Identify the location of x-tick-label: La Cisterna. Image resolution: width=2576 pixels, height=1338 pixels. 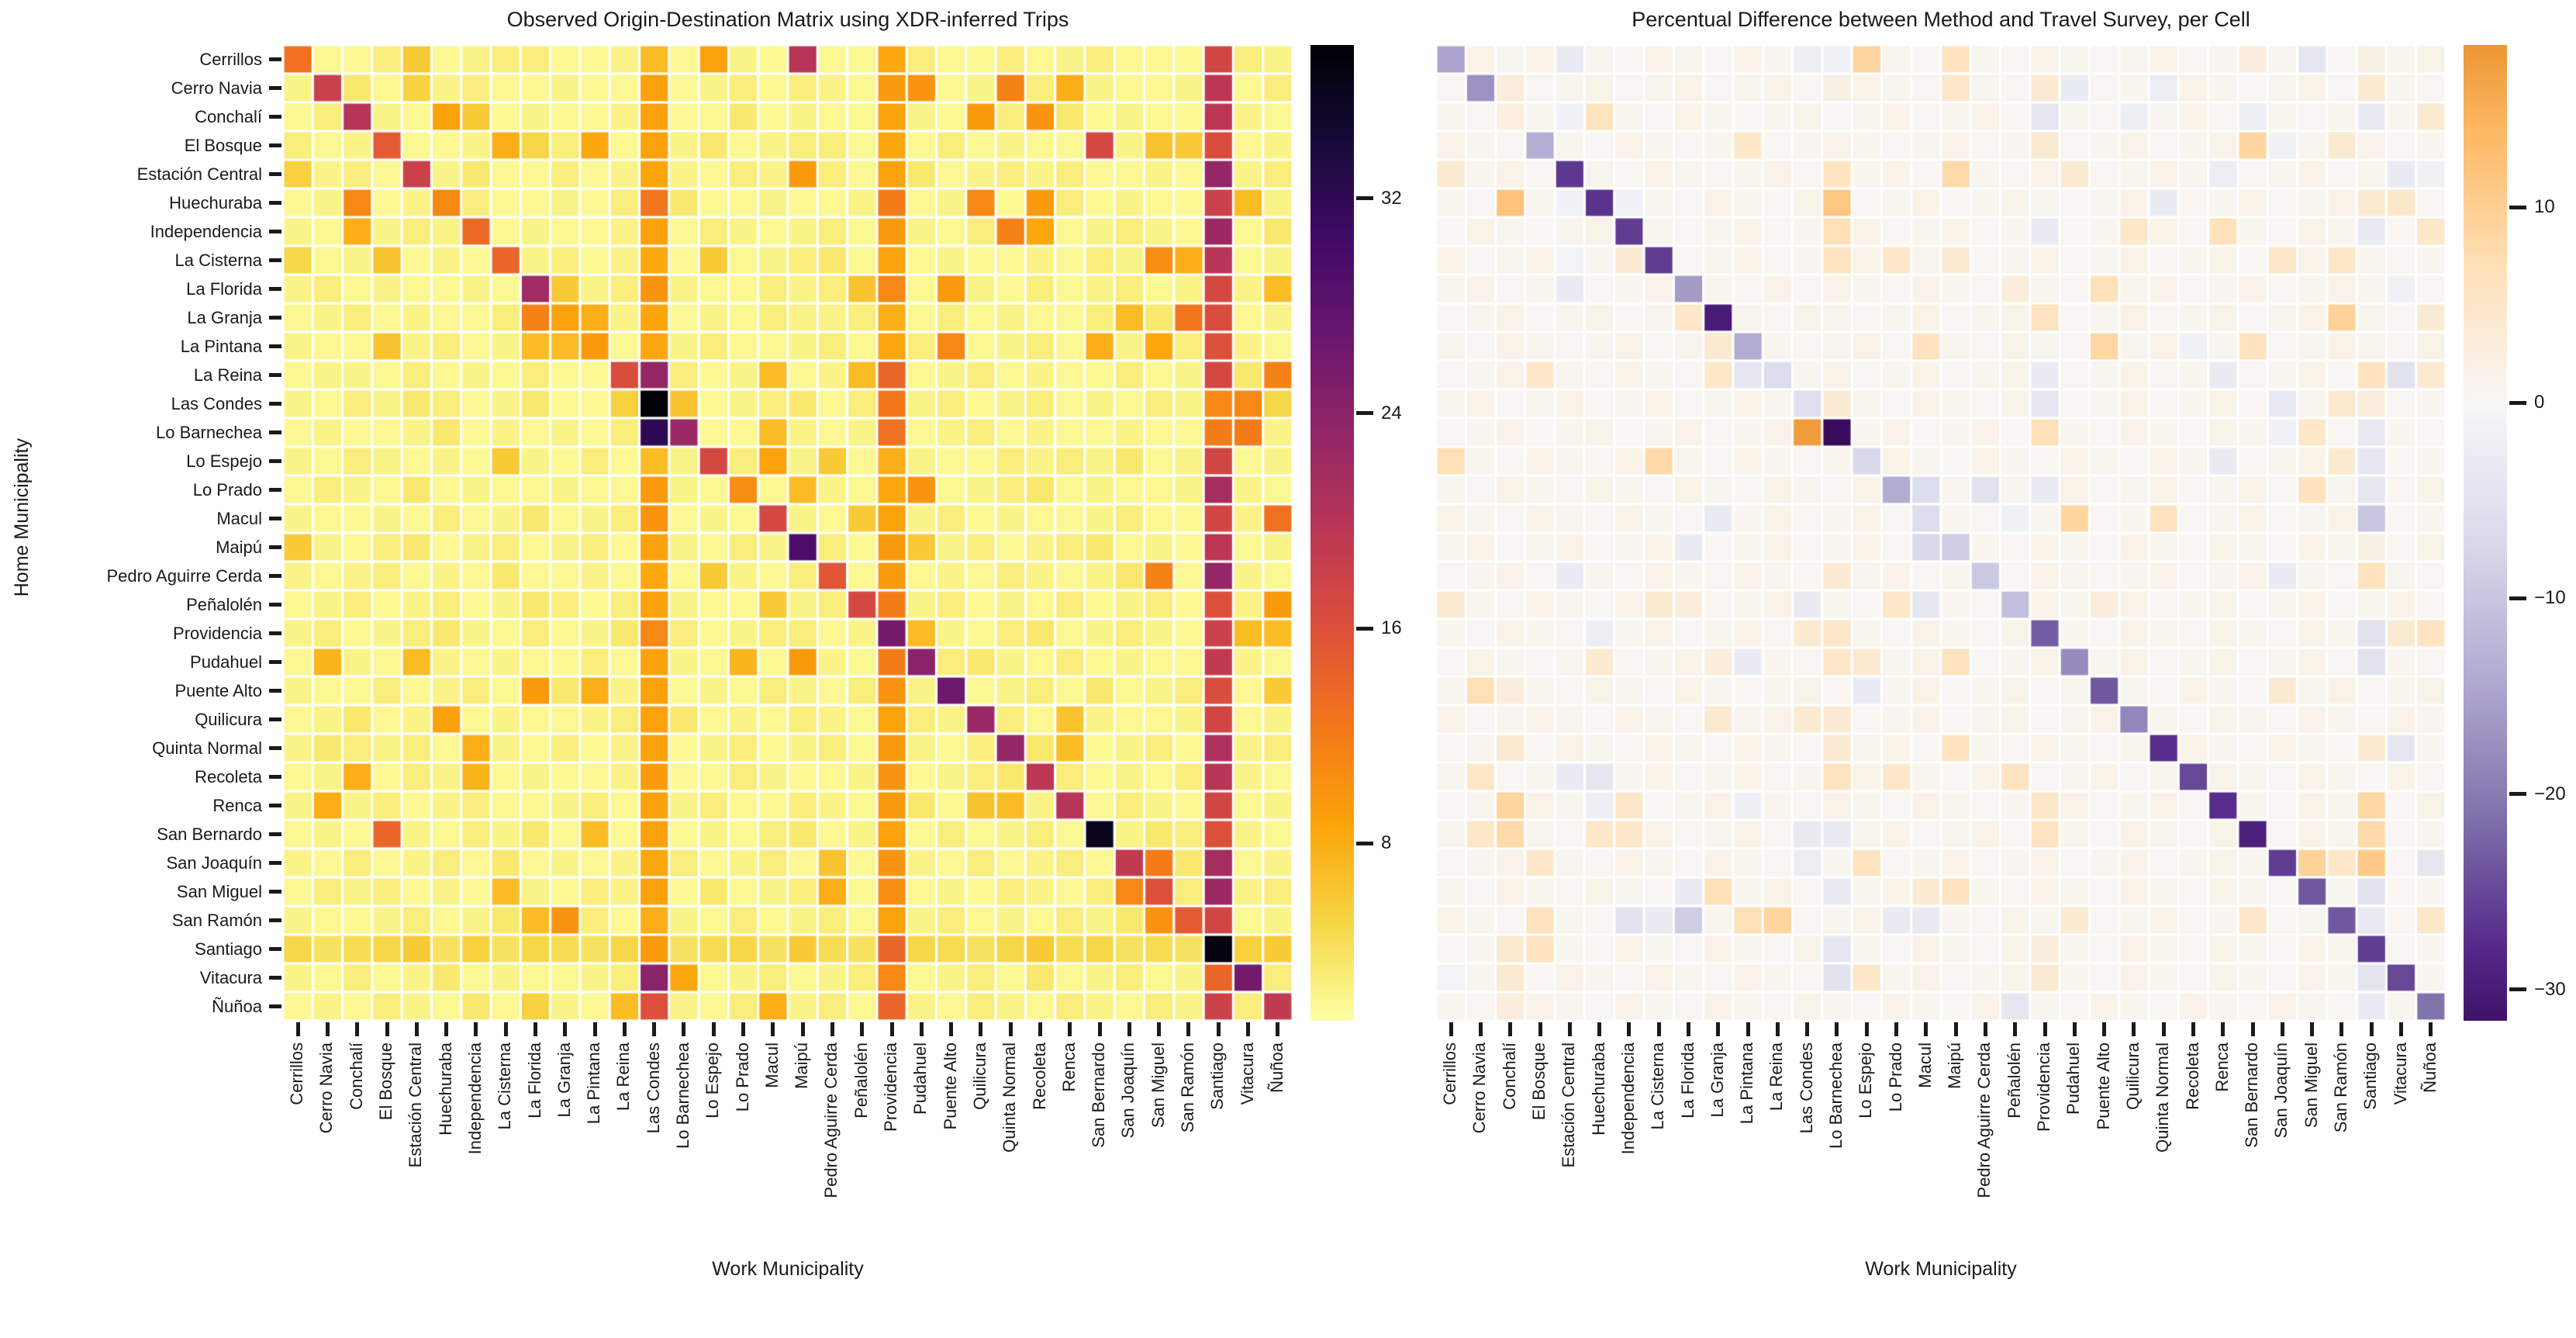
(1658, 1086).